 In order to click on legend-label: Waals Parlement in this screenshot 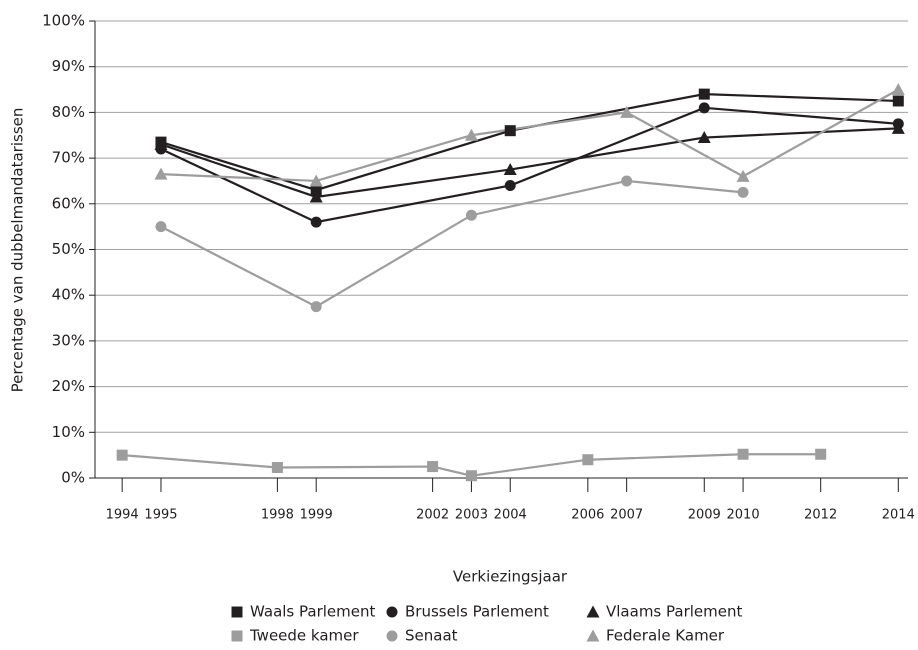, I will do `click(312, 612)`.